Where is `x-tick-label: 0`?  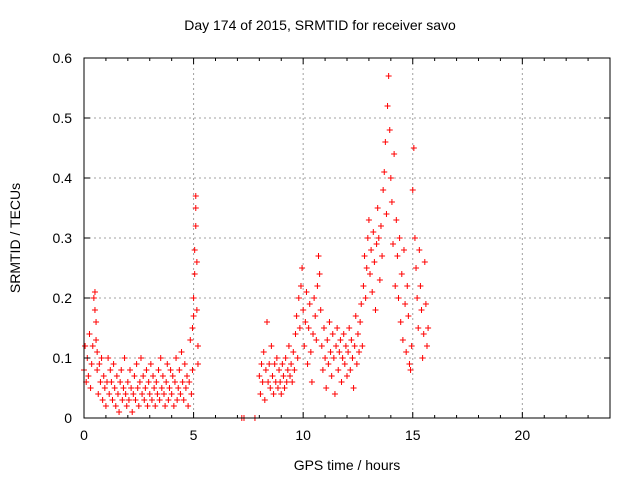
x-tick-label: 0 is located at coordinates (84, 435).